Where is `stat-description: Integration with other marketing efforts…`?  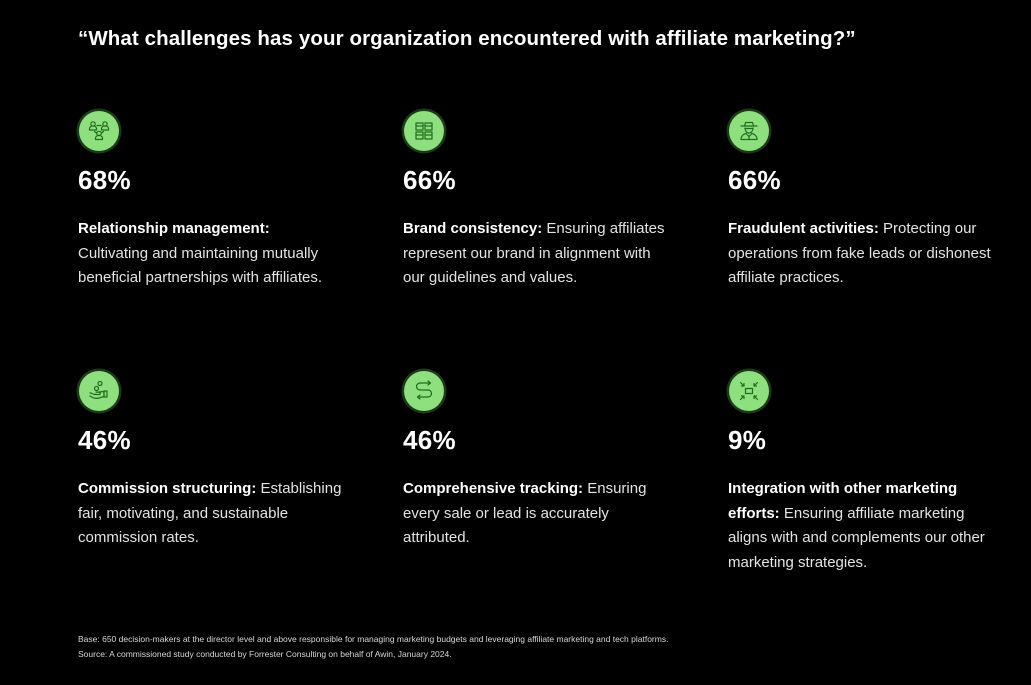 stat-description: Integration with other marketing efforts… is located at coordinates (864, 526).